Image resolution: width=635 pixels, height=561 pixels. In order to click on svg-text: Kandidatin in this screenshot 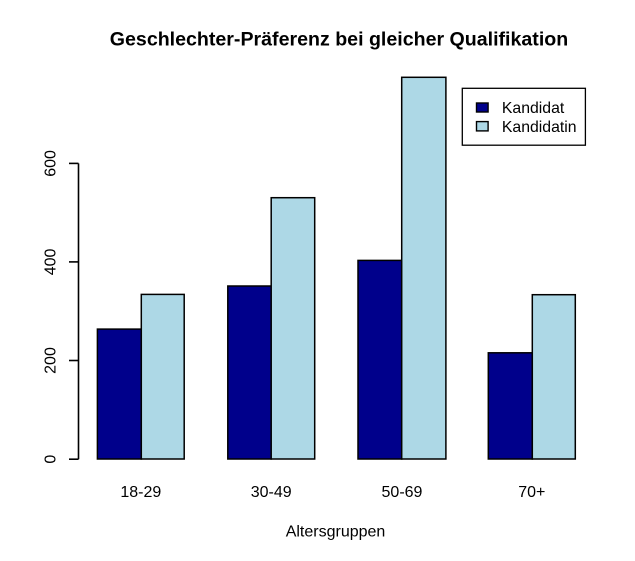, I will do `click(539, 127)`.